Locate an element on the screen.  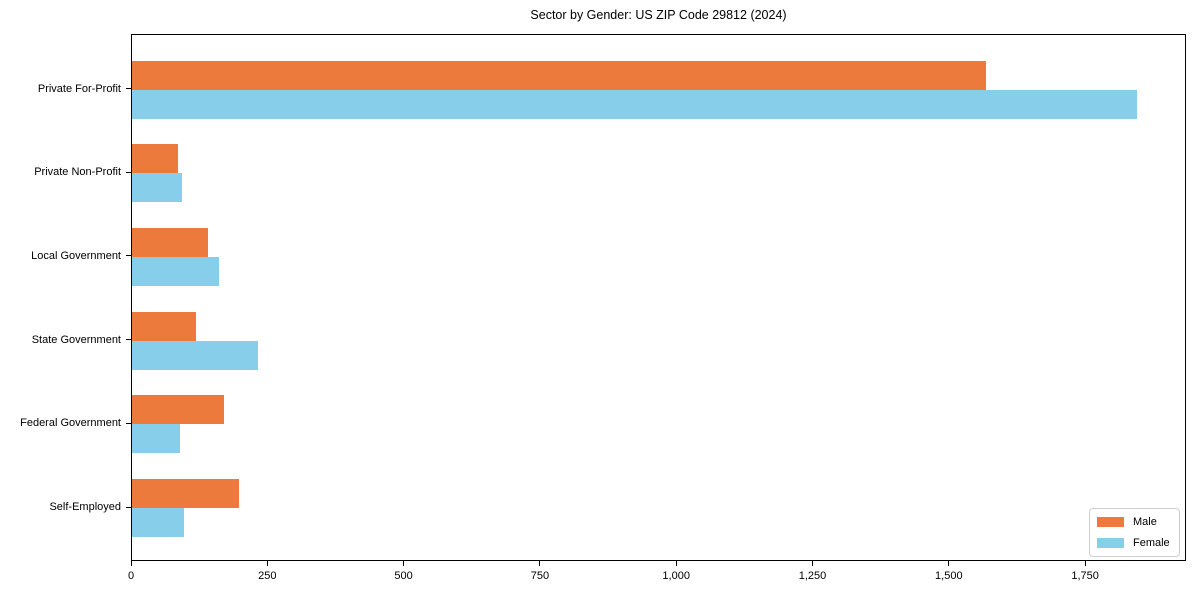
bar-female-federal-government is located at coordinates (156, 439).